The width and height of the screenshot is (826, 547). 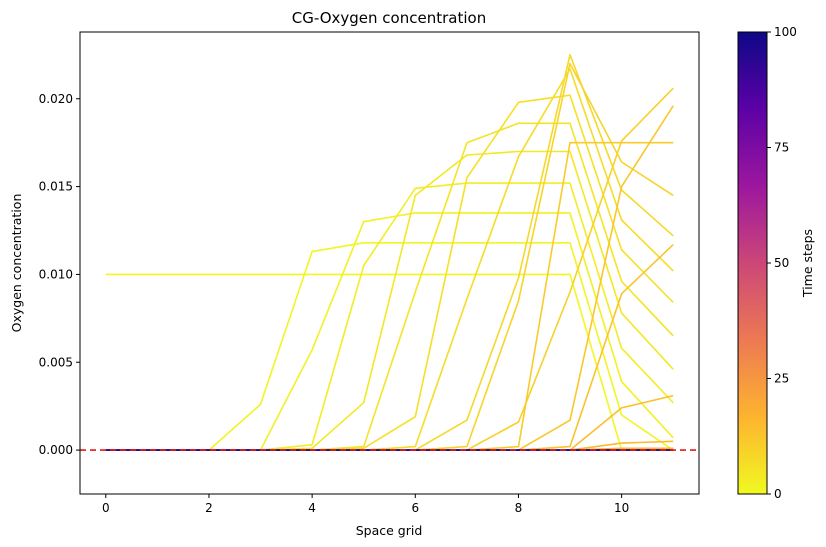 What do you see at coordinates (807, 263) in the screenshot?
I see `colorbar-label: Time steps` at bounding box center [807, 263].